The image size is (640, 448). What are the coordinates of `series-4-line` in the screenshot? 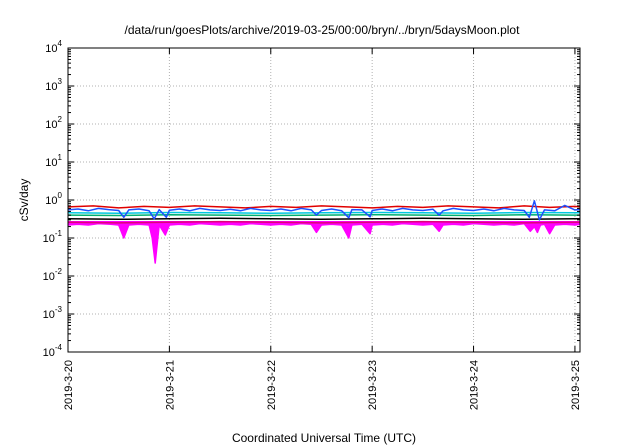 It's located at (323, 212).